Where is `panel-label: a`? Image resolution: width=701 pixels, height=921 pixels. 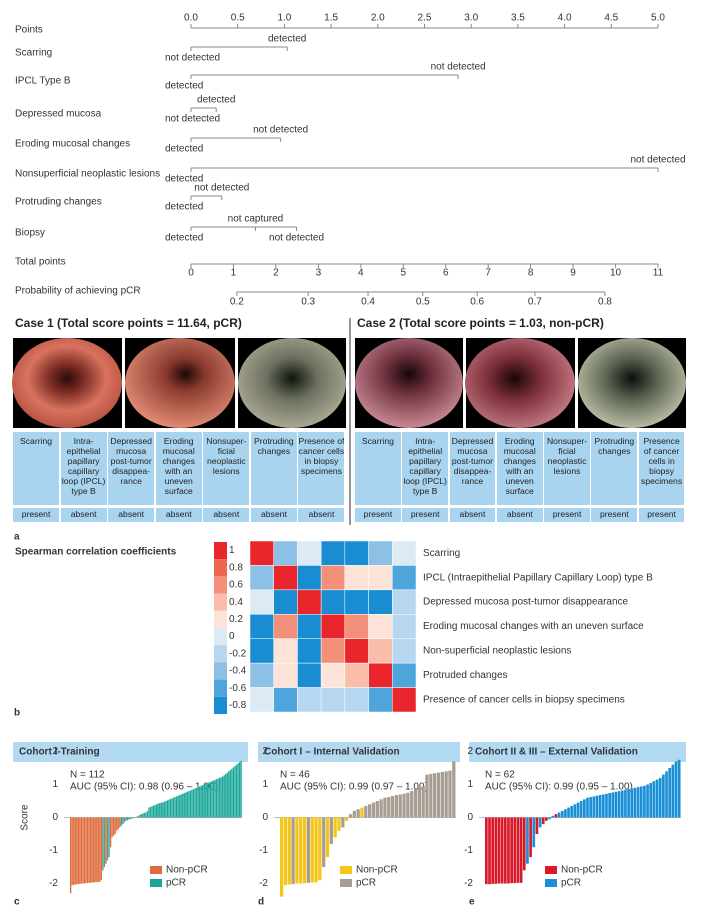
panel-label: a is located at coordinates (17, 537).